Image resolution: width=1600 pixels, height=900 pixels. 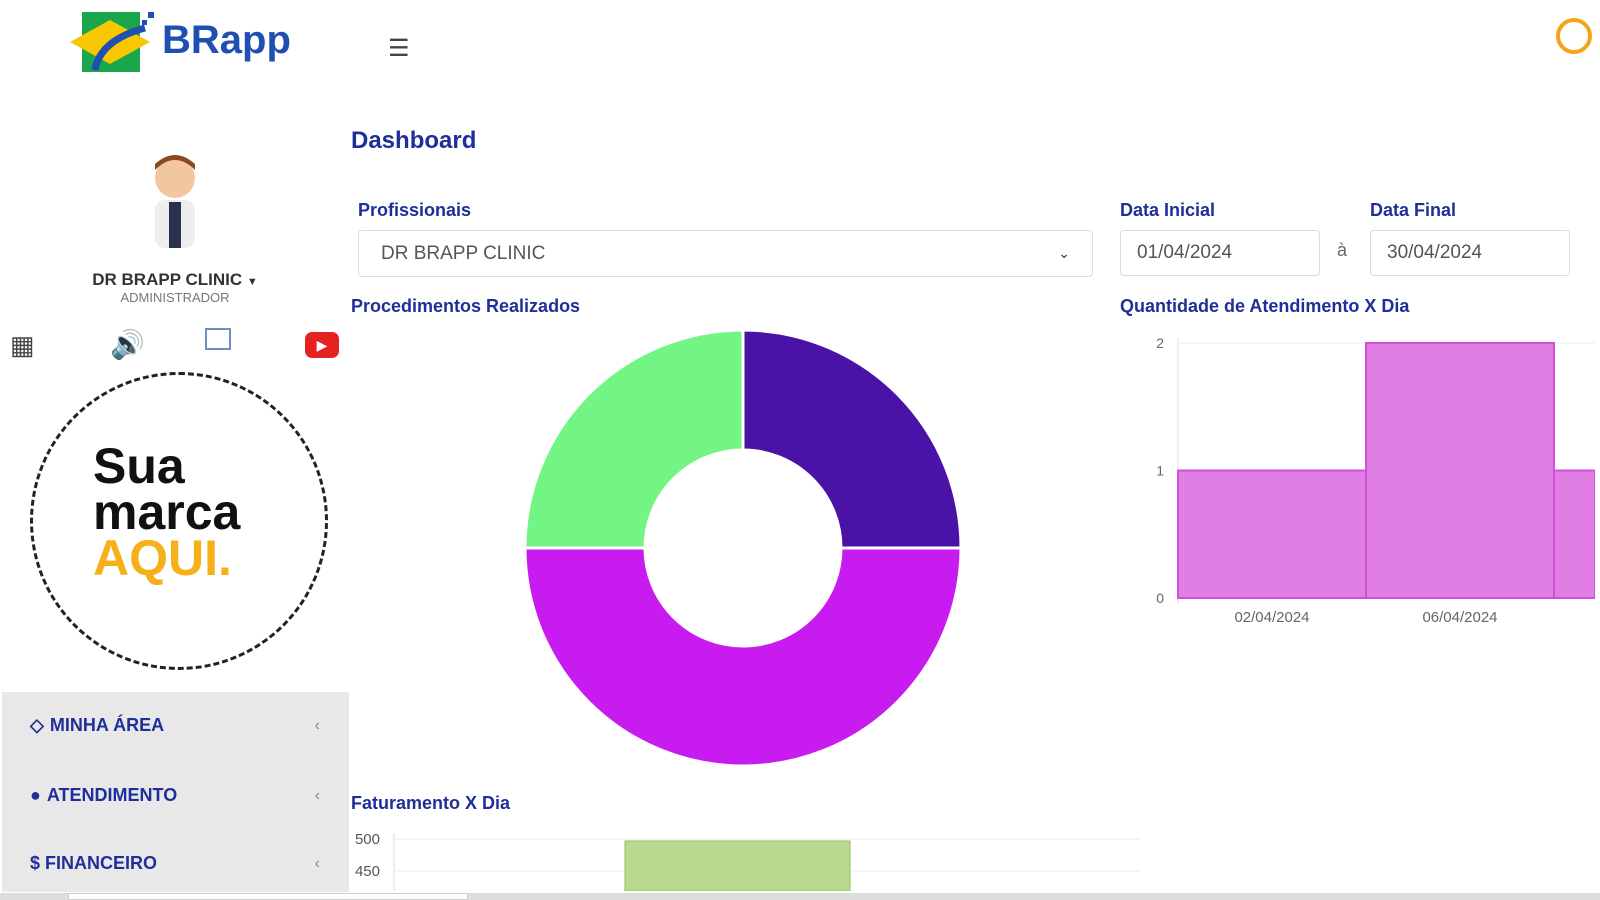 I want to click on date-separator: à, so click(x=1342, y=250).